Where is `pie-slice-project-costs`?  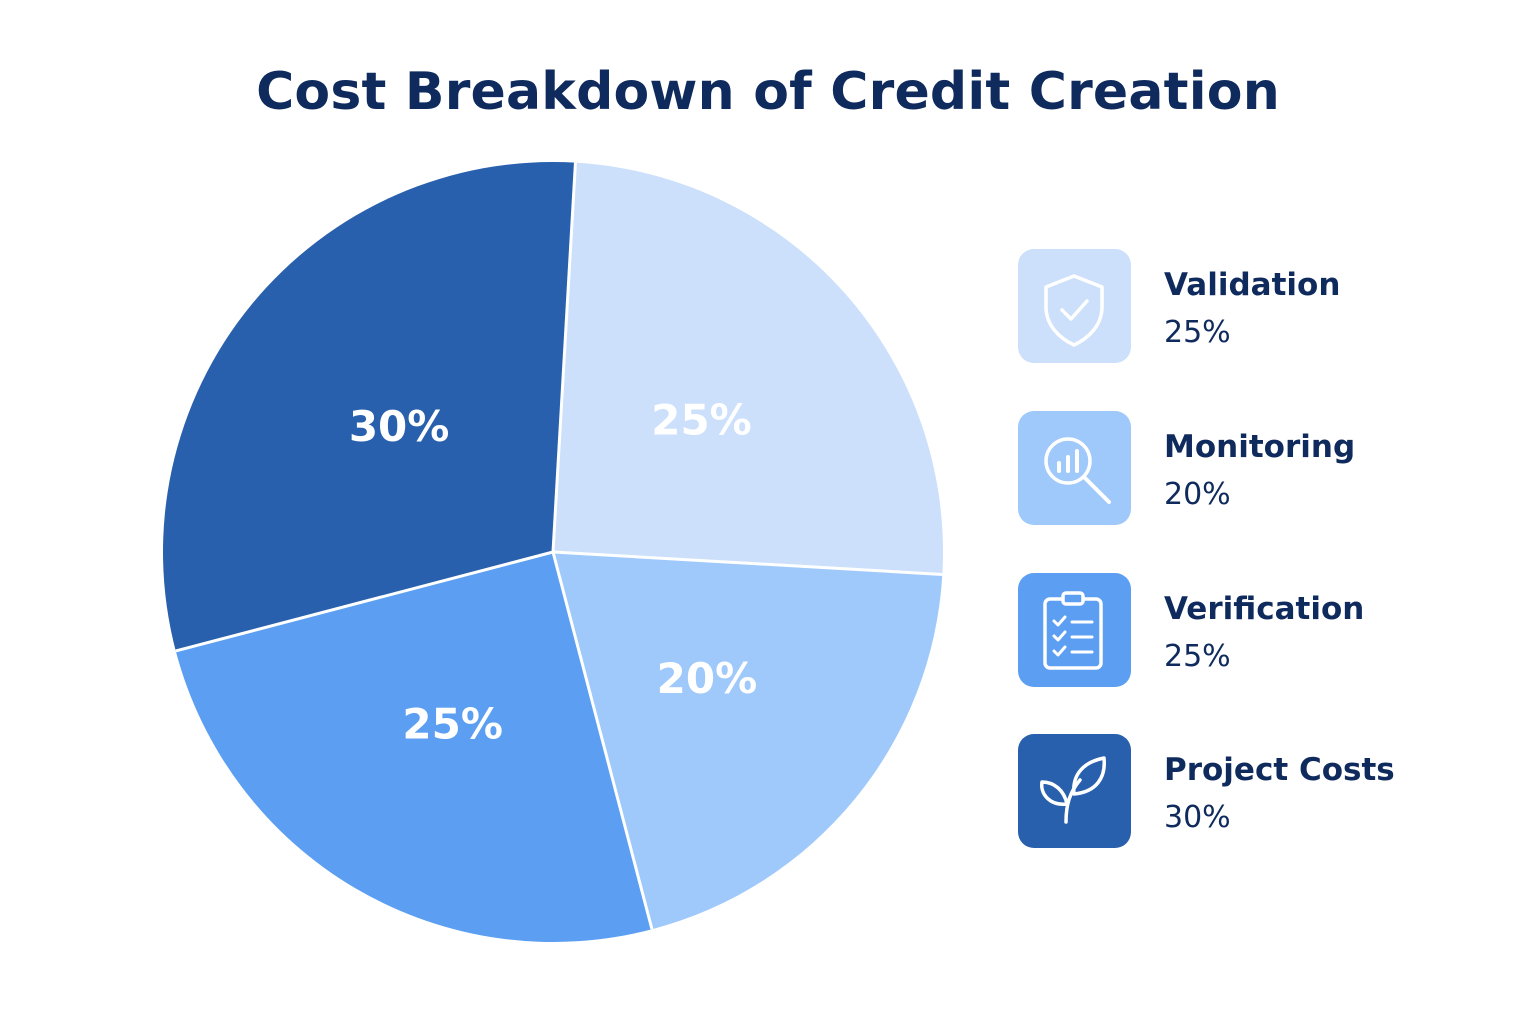 pie-slice-project-costs is located at coordinates (369, 406).